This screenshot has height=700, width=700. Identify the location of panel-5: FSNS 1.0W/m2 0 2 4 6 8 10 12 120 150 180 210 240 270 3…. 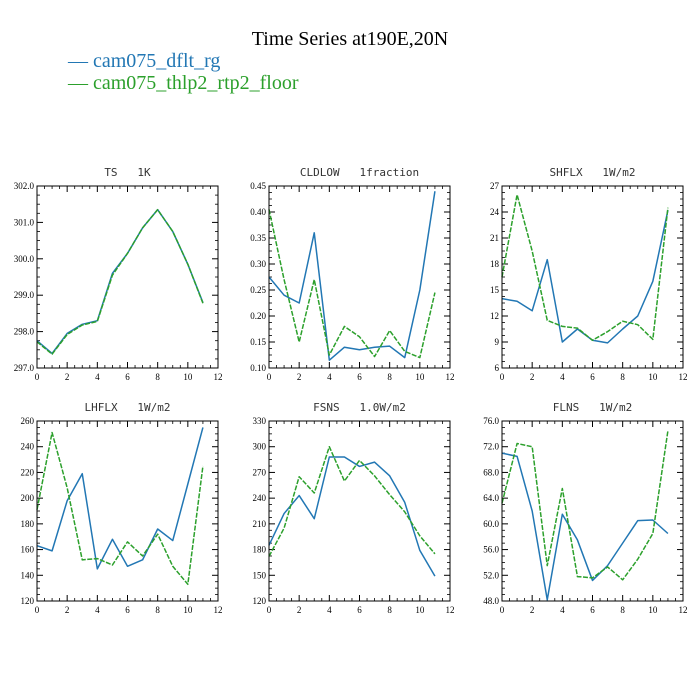
(354, 508).